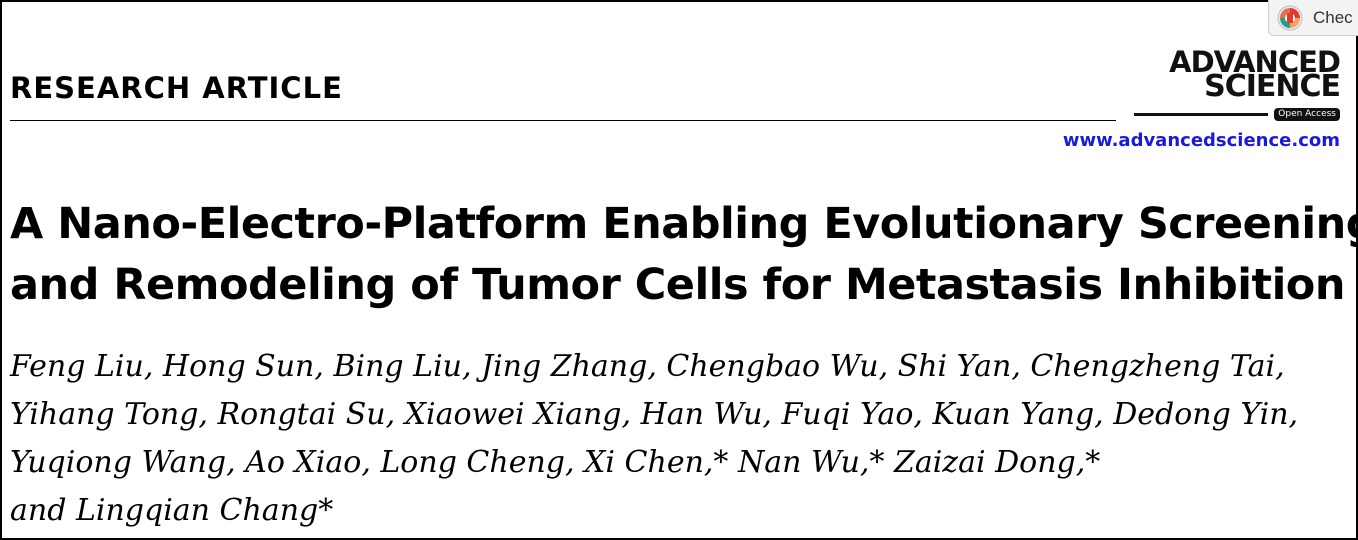  Describe the element at coordinates (1201, 114) in the screenshot. I see `journal-logo-bar` at that location.